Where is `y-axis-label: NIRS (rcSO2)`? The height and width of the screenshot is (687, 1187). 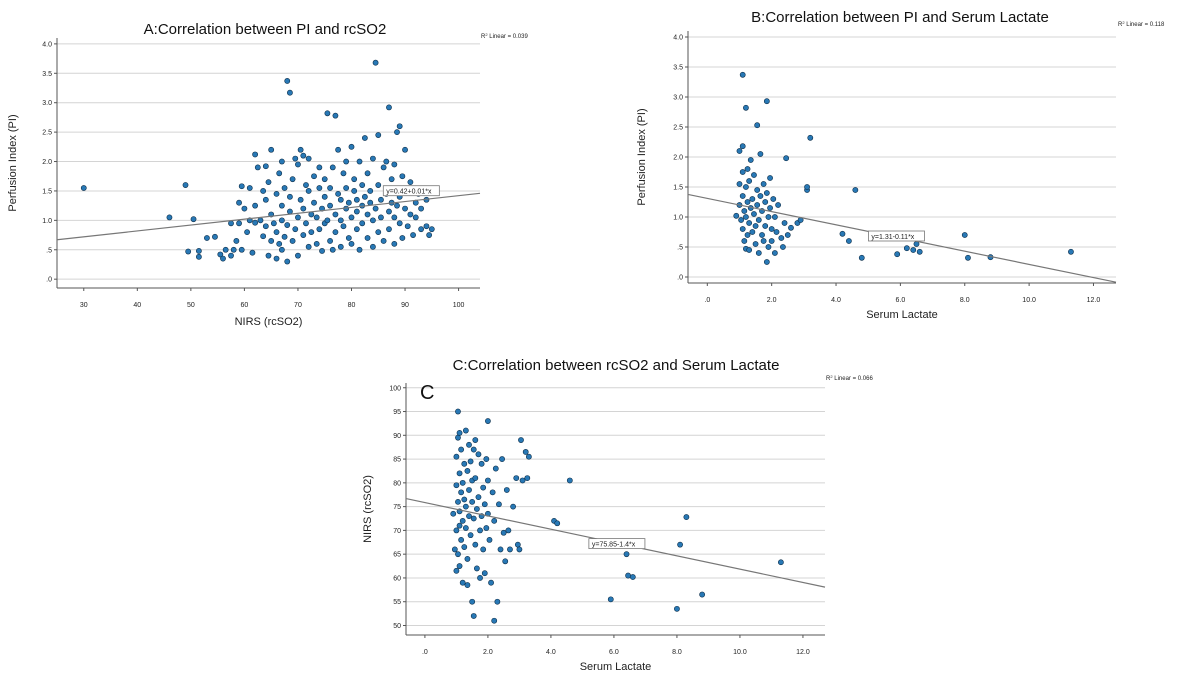 y-axis-label: NIRS (rcSO2) is located at coordinates (368, 509).